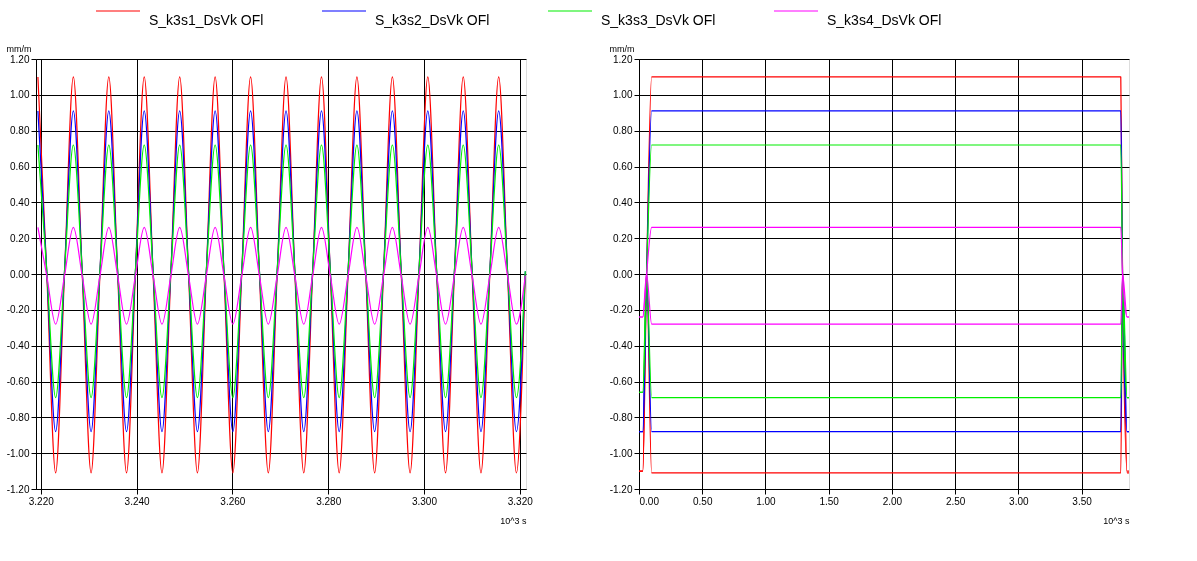  What do you see at coordinates (41, 501) in the screenshot?
I see `x-tick-label: 3.220` at bounding box center [41, 501].